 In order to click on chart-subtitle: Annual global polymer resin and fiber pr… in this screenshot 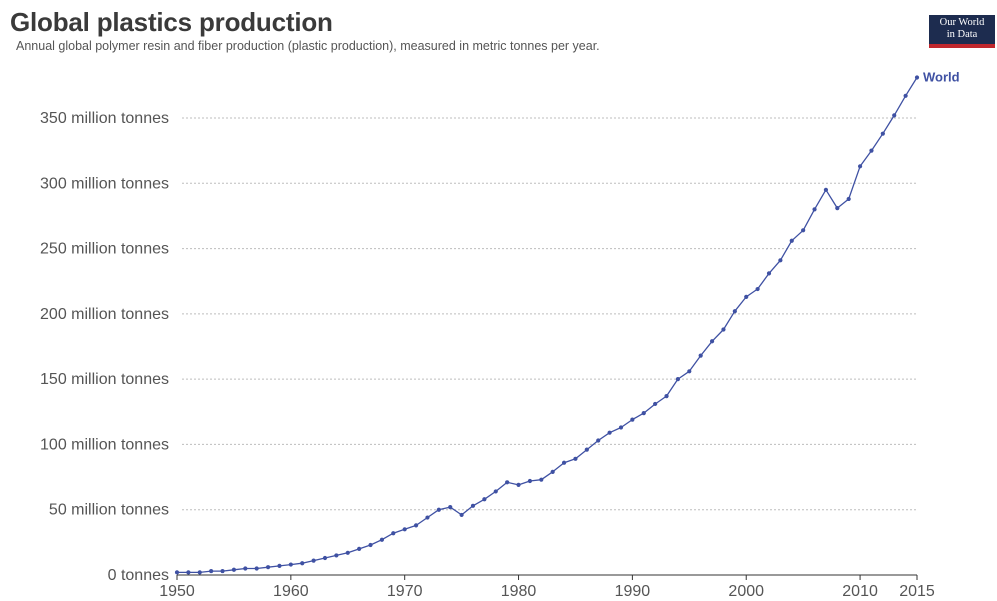, I will do `click(308, 46)`.